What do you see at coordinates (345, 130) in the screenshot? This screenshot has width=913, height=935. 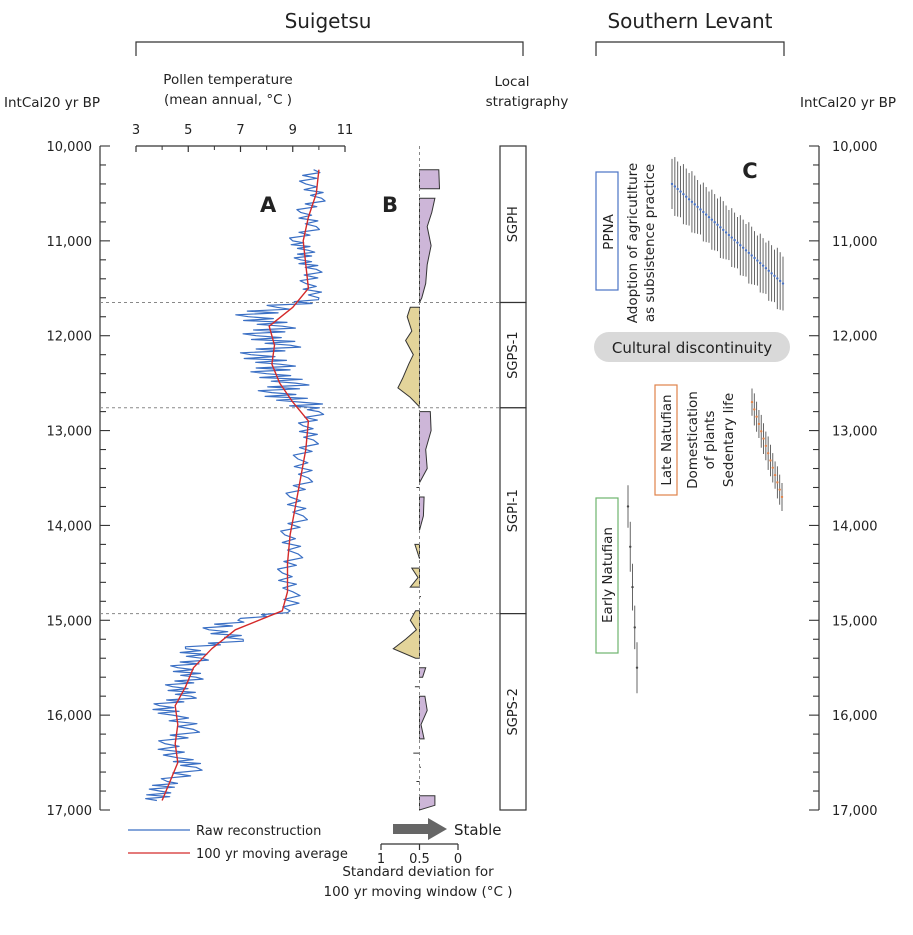 I see `temp-tick-label: 11` at bounding box center [345, 130].